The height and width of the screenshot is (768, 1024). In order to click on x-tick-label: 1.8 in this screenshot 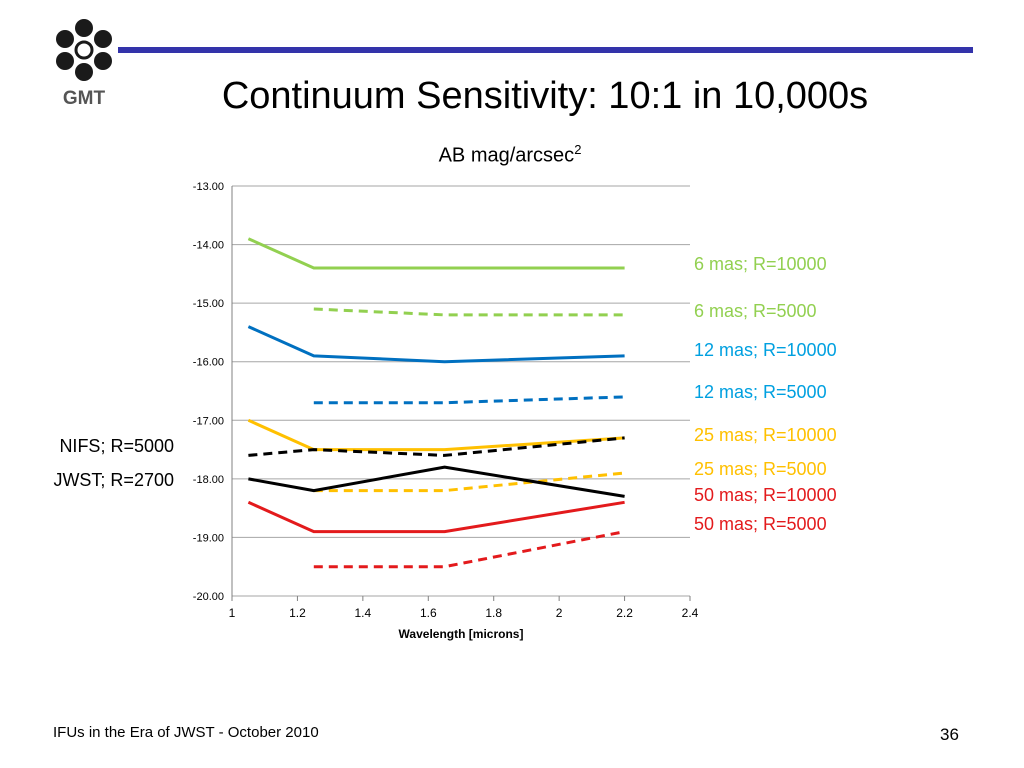, I will do `click(493, 613)`.